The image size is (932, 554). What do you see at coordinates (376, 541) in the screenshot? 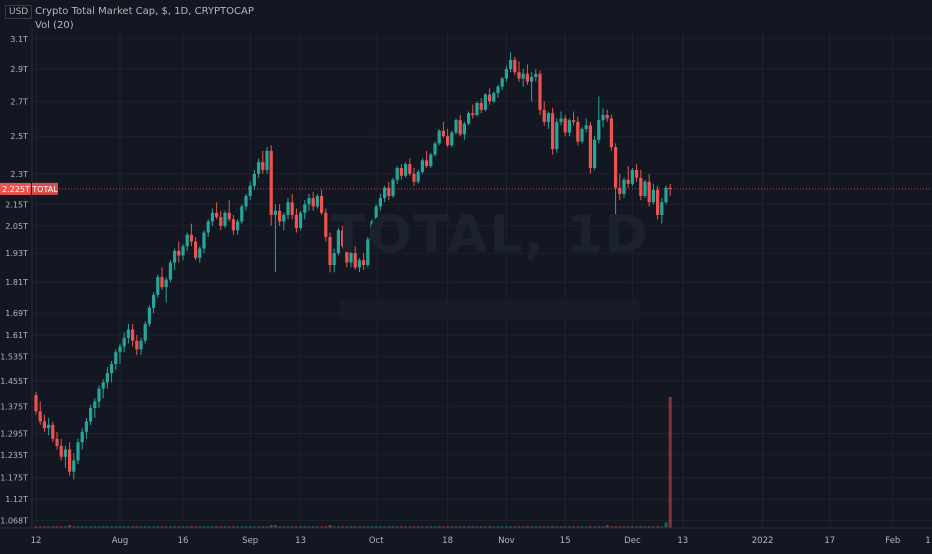
I see `time-tick-label: Oct` at bounding box center [376, 541].